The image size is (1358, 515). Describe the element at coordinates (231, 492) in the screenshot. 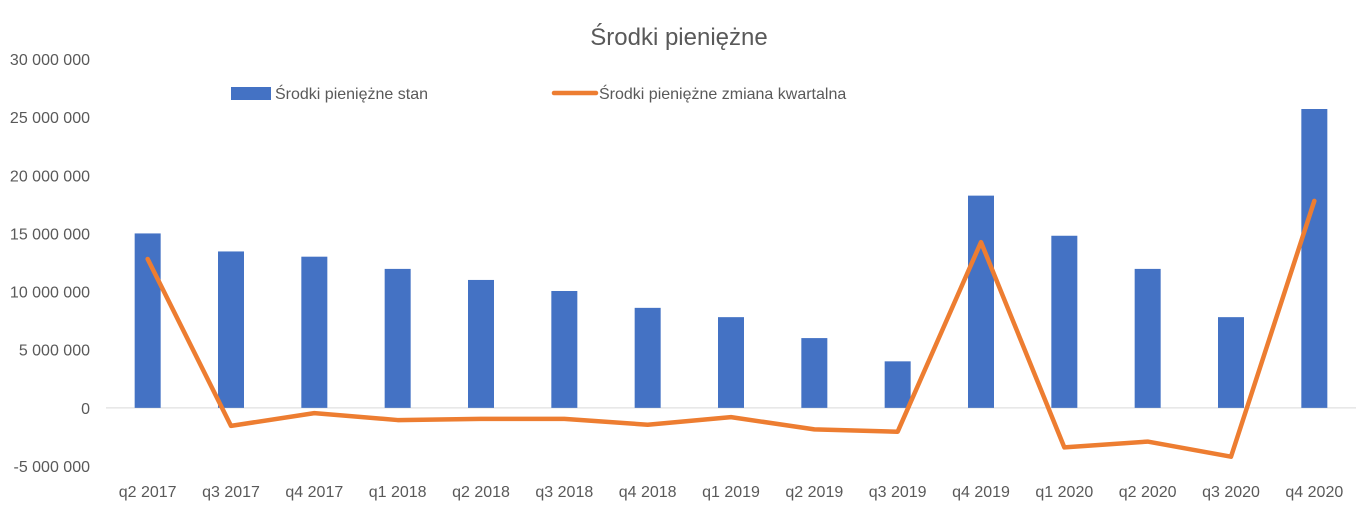

I see `x-tick-label: q3 2017` at that location.